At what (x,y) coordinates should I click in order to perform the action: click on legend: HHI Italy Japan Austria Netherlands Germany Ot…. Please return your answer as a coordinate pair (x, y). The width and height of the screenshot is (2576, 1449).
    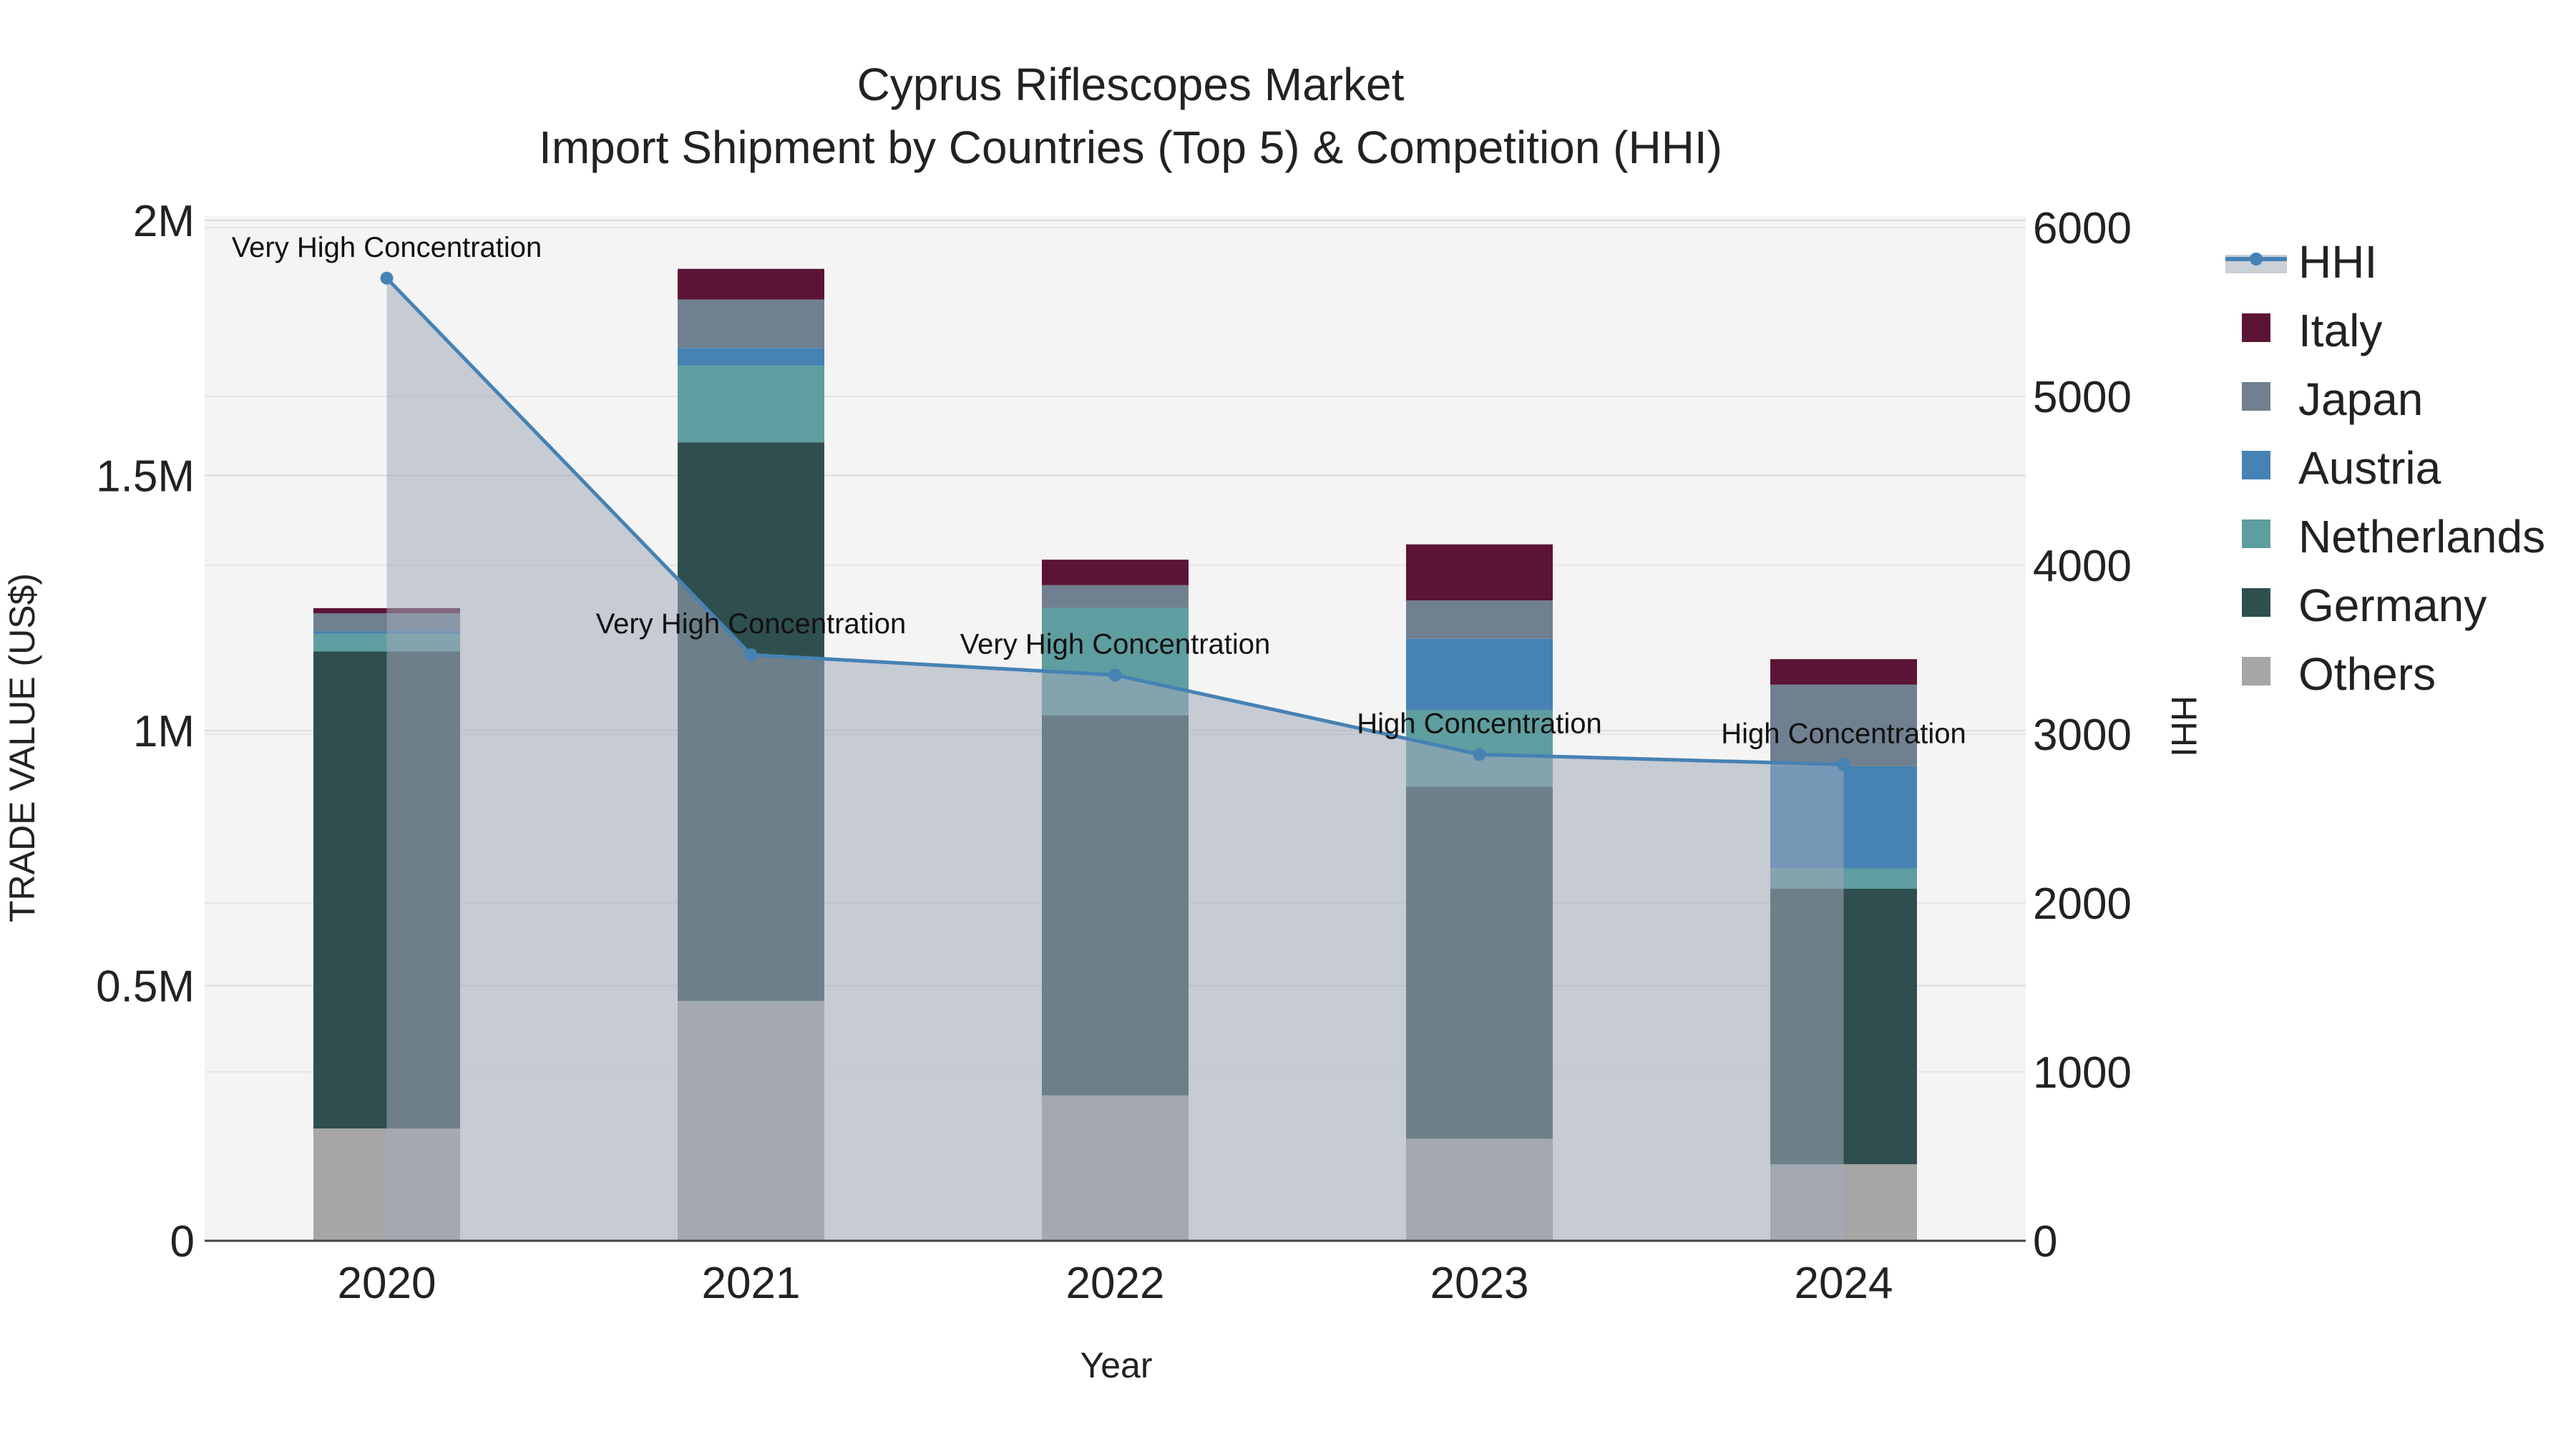
    Looking at the image, I should click on (2385, 468).